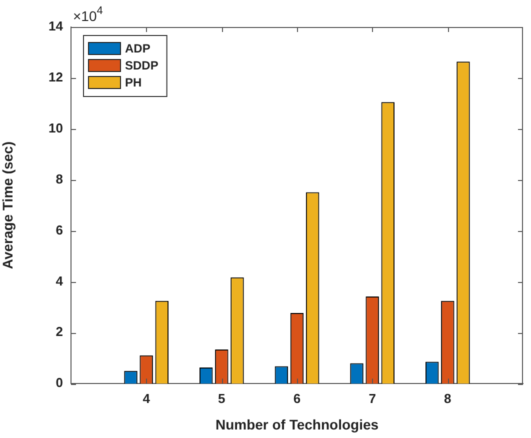  What do you see at coordinates (59, 332) in the screenshot?
I see `y-tick-label: 2` at bounding box center [59, 332].